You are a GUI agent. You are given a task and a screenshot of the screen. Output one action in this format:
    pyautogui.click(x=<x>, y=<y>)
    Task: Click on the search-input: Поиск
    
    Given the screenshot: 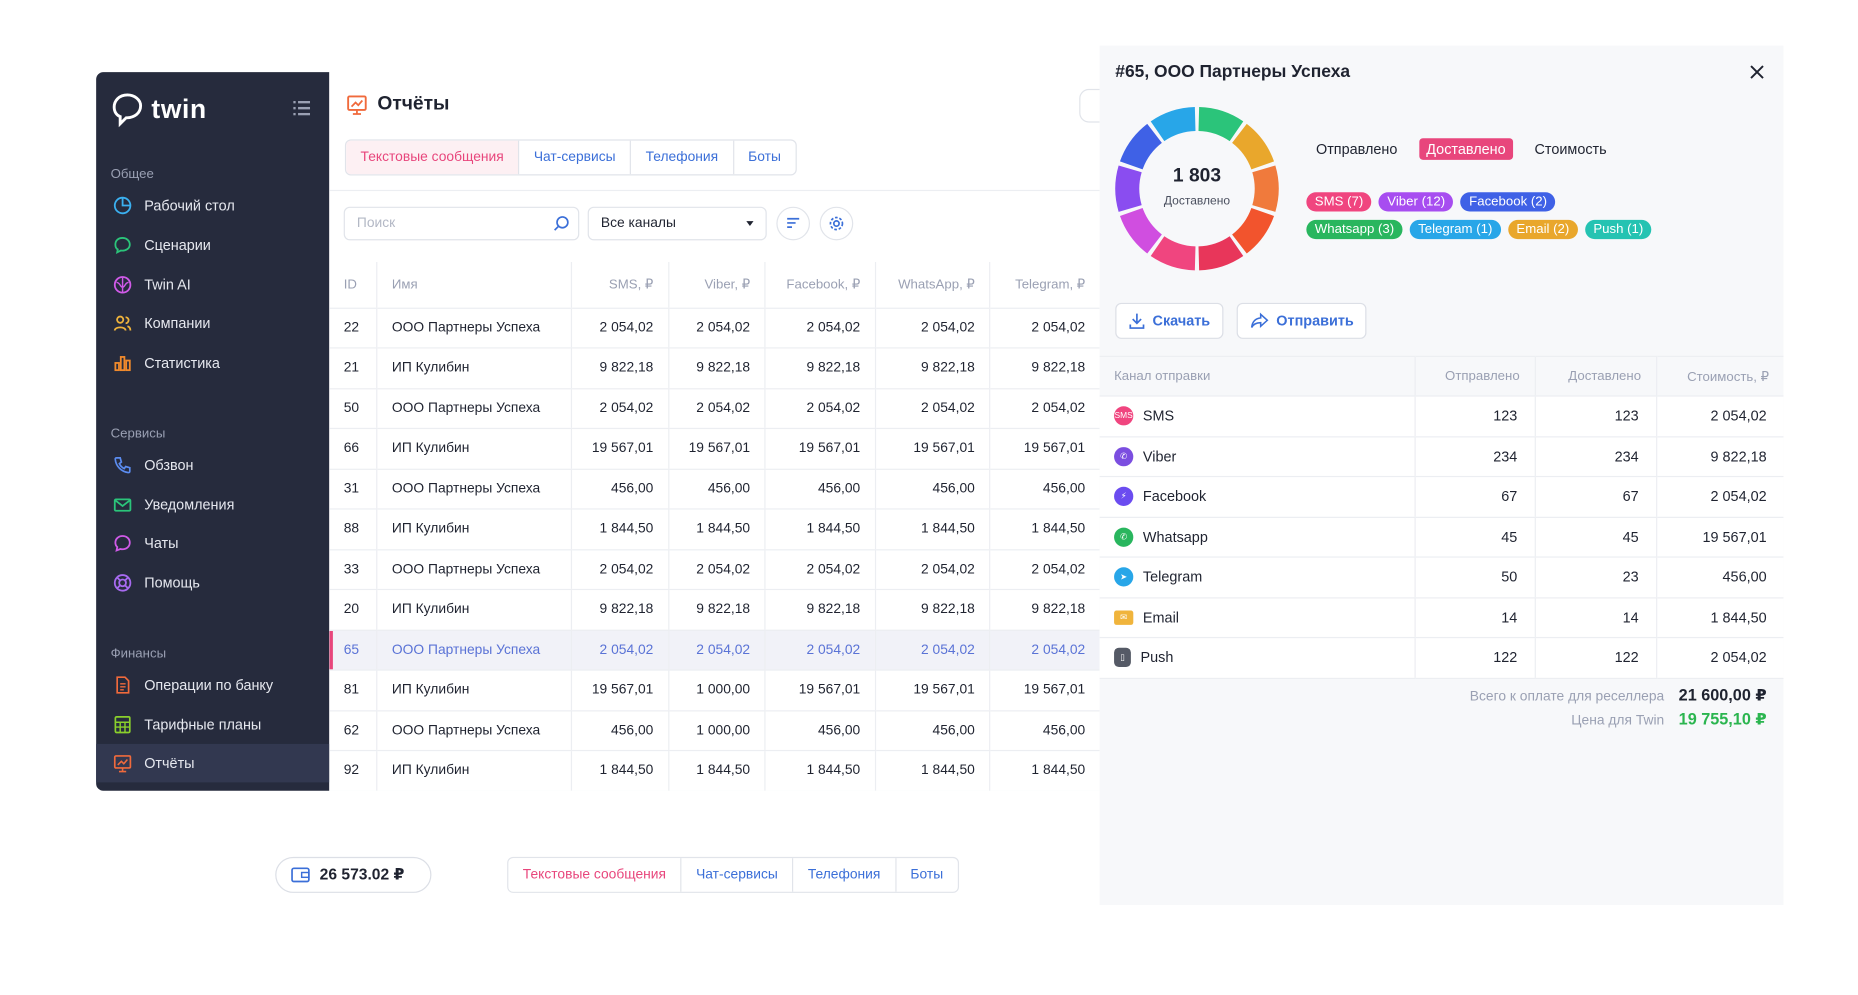 What is the action you would take?
    pyautogui.click(x=461, y=223)
    